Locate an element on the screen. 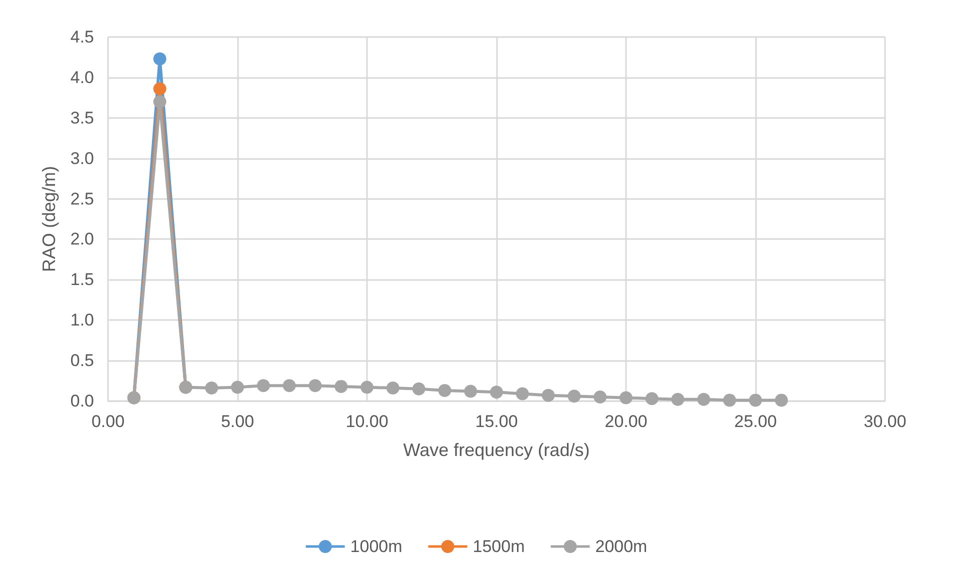 The image size is (953, 578). x-tick-label: 15.00 is located at coordinates (496, 421).